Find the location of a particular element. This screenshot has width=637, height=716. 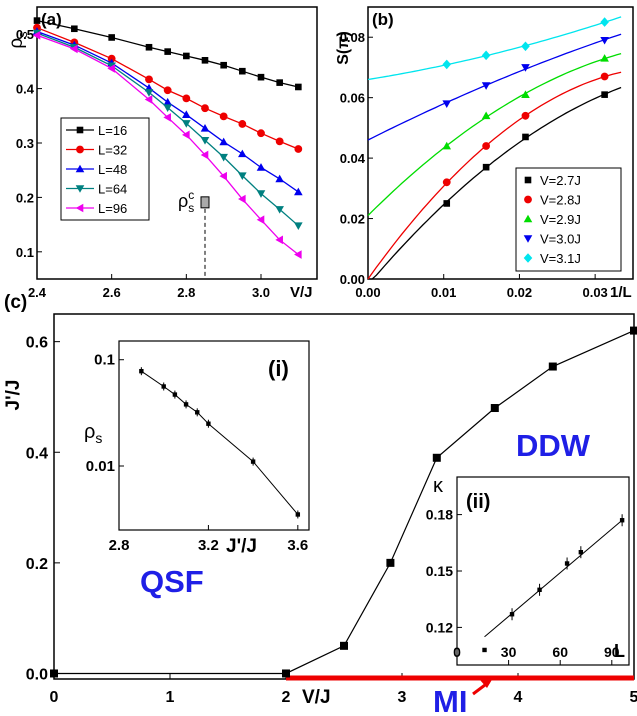

panel-a-legend-label: L=48 is located at coordinates (112, 169).